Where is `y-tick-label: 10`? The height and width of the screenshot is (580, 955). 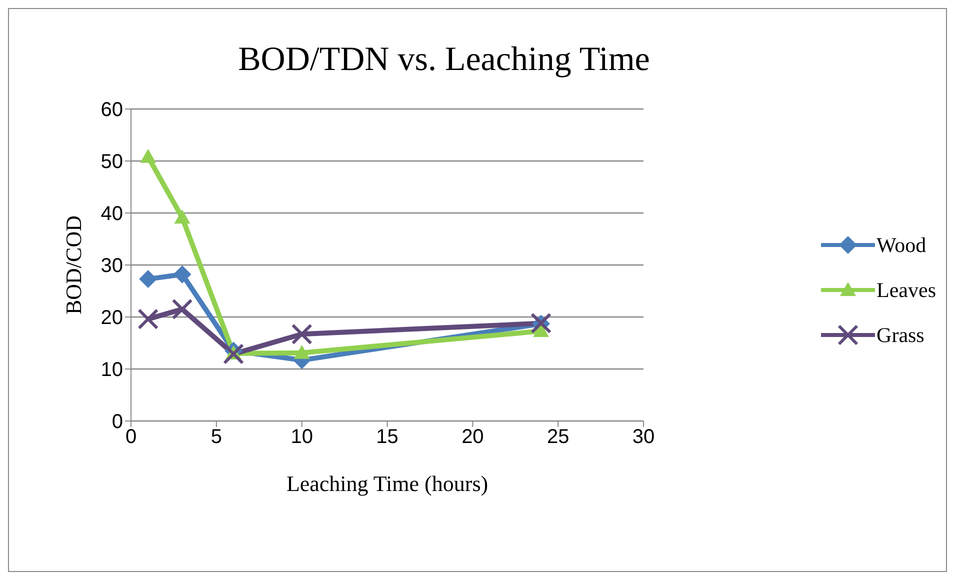 y-tick-label: 10 is located at coordinates (111, 370).